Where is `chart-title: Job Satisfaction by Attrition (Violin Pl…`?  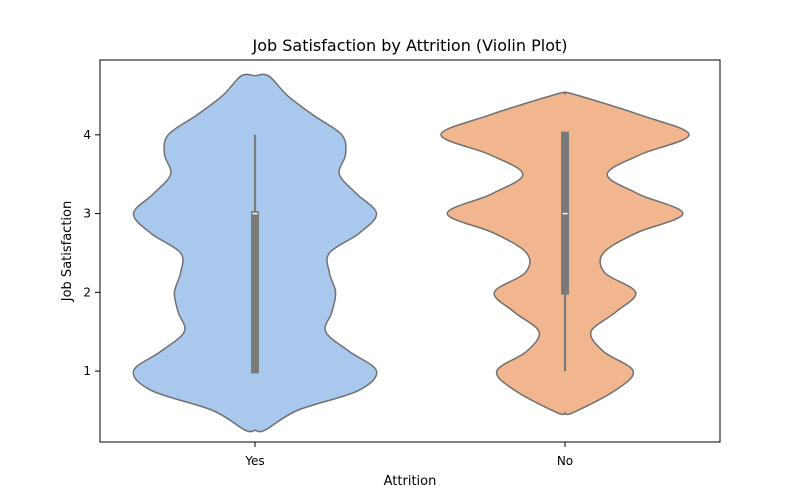
chart-title: Job Satisfaction by Attrition (Violin Pl… is located at coordinates (410, 45).